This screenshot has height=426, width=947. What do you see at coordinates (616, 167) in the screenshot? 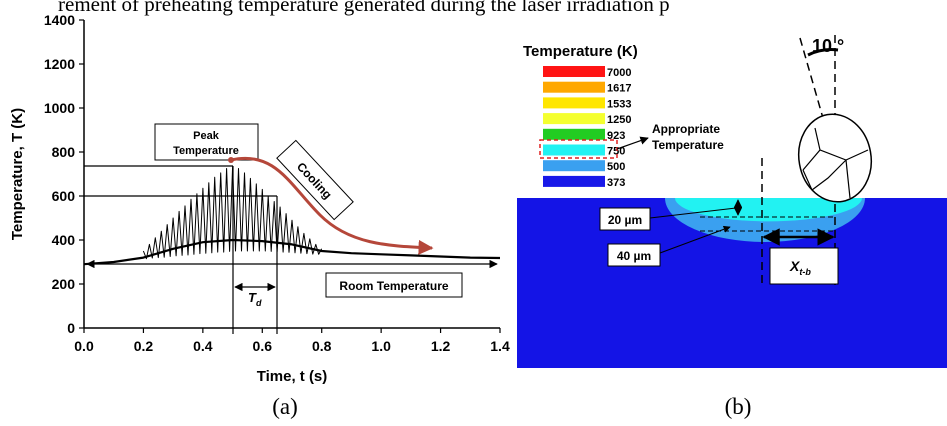
I see `legend-label: 500` at bounding box center [616, 167].